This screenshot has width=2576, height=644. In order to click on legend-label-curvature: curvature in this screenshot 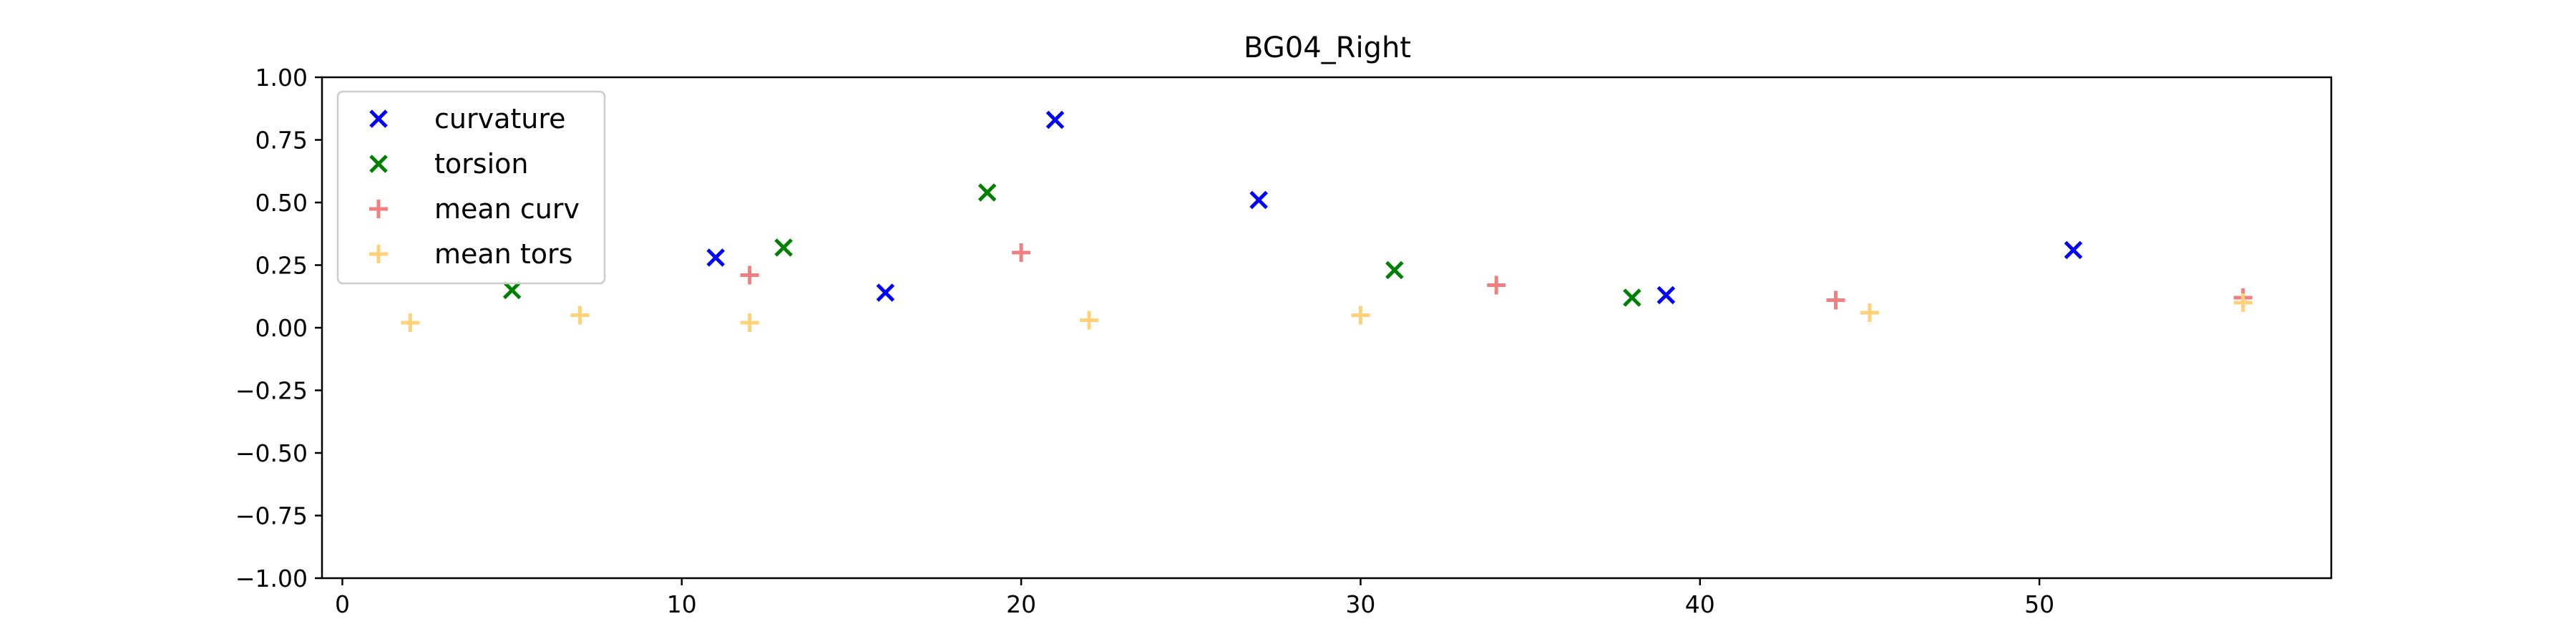, I will do `click(500, 119)`.